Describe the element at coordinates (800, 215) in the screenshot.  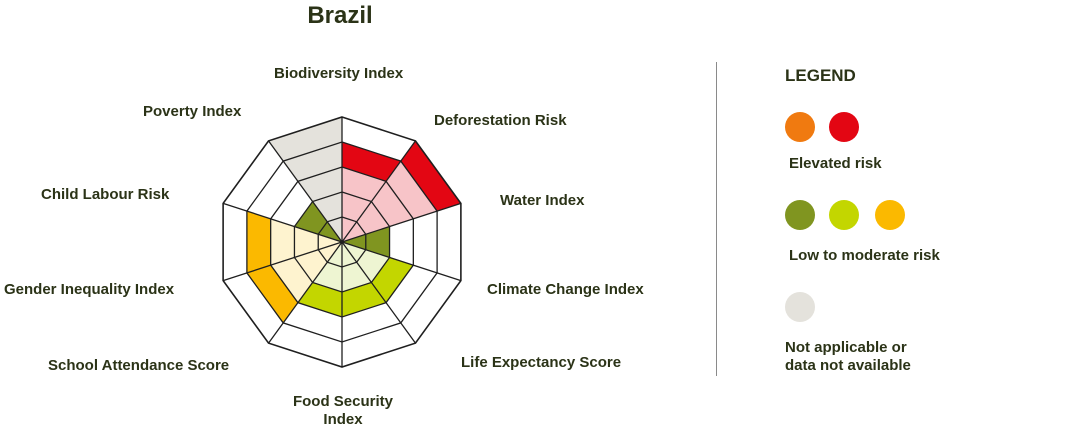
I see `legend-dot-olive` at that location.